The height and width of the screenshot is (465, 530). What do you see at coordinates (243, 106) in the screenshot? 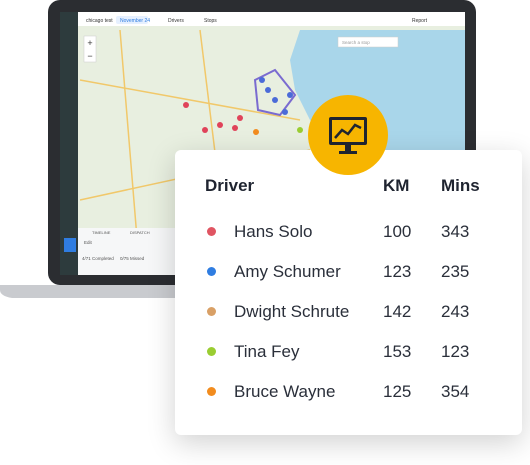
I see `pins` at bounding box center [243, 106].